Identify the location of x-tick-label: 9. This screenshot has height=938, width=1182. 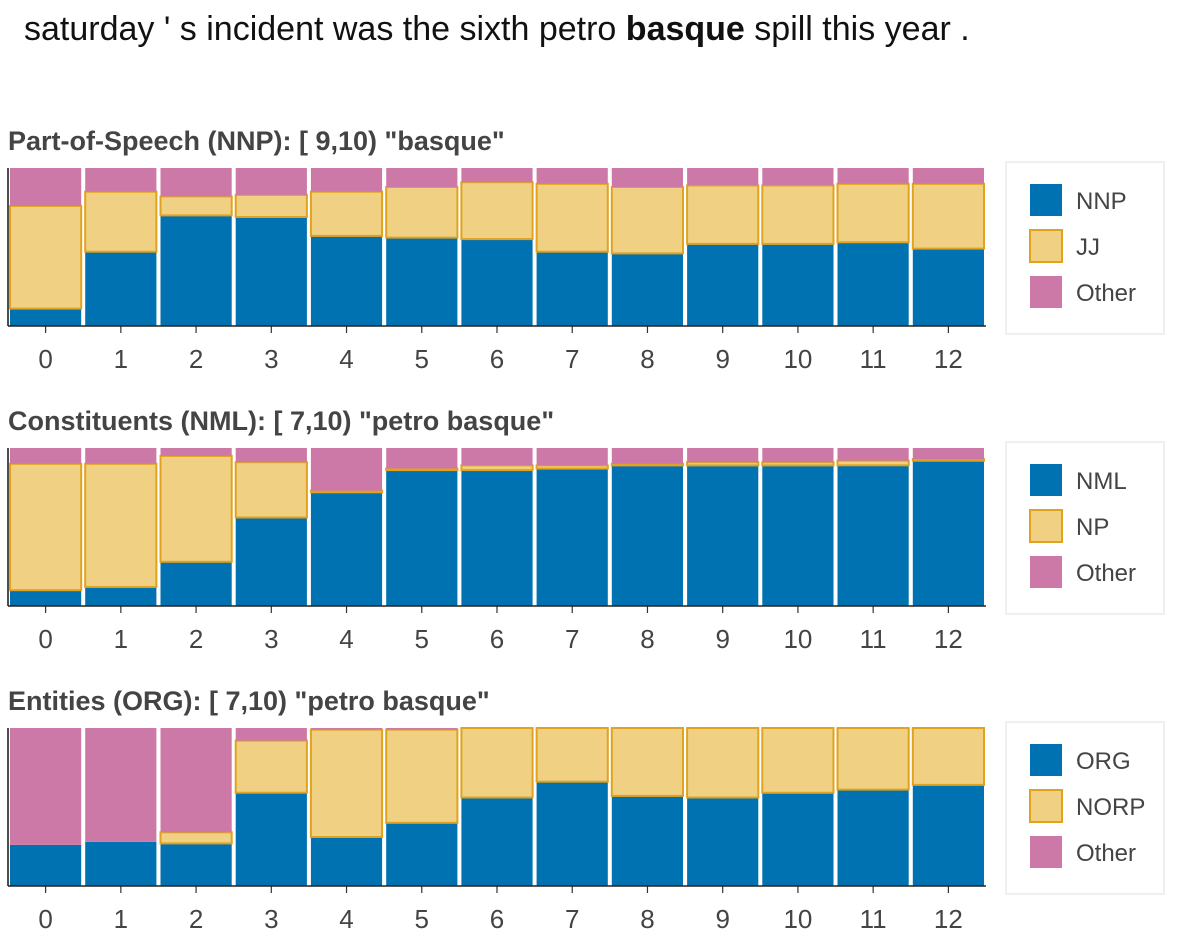
(722, 359).